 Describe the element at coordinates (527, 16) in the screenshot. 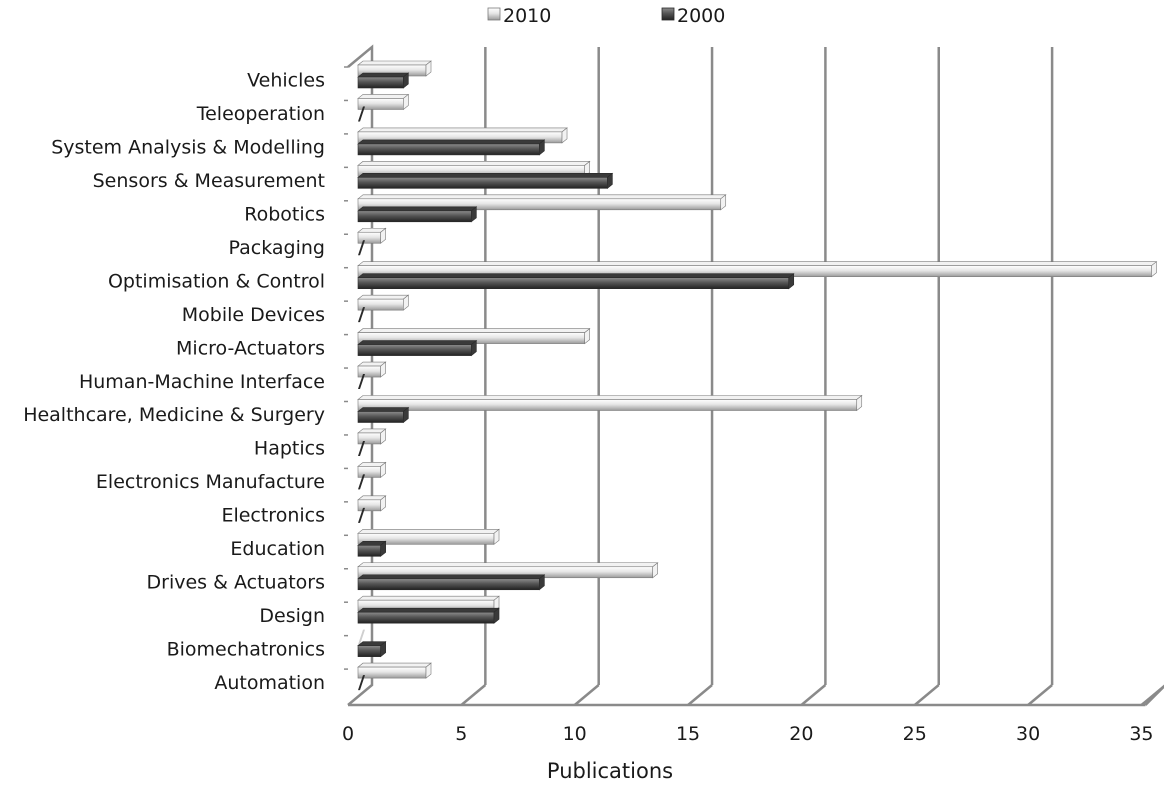

I see `legend-label: 2010` at that location.